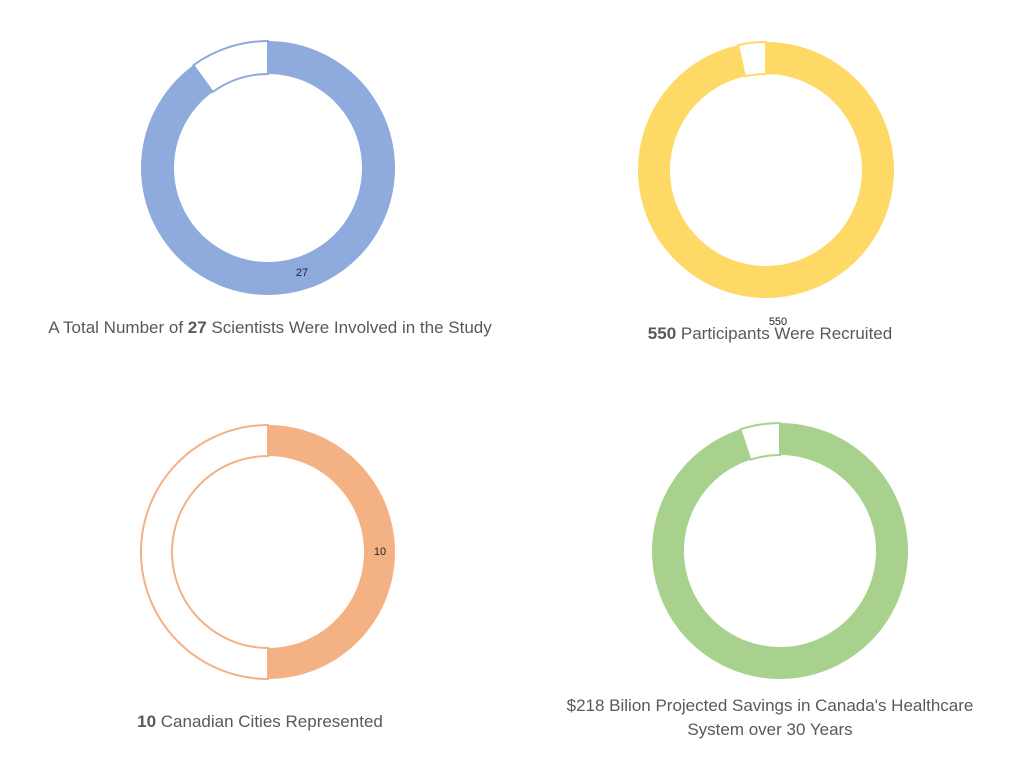 The image size is (1024, 768). I want to click on savings-donut-chart, so click(780, 550).